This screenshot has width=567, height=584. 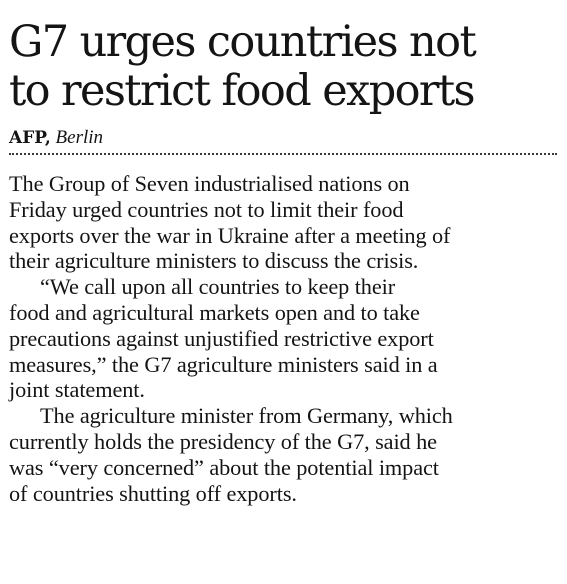 I want to click on byline: AFP, Berlin, so click(x=285, y=138).